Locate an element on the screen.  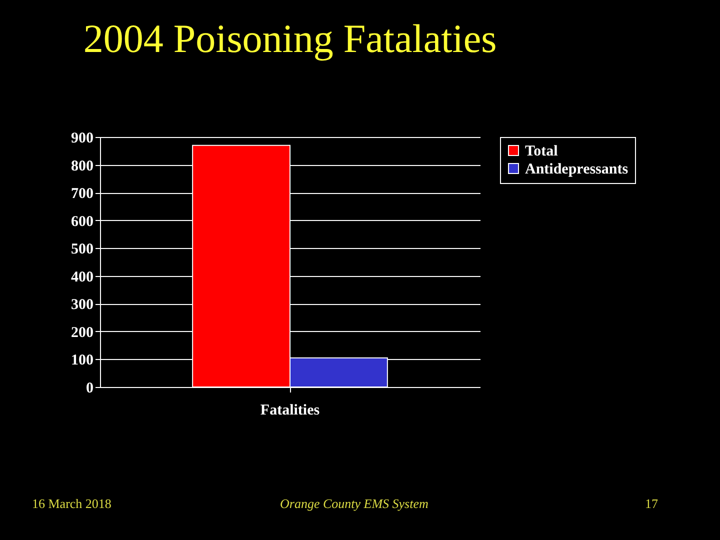
legend-label: Antidepressants is located at coordinates (576, 170).